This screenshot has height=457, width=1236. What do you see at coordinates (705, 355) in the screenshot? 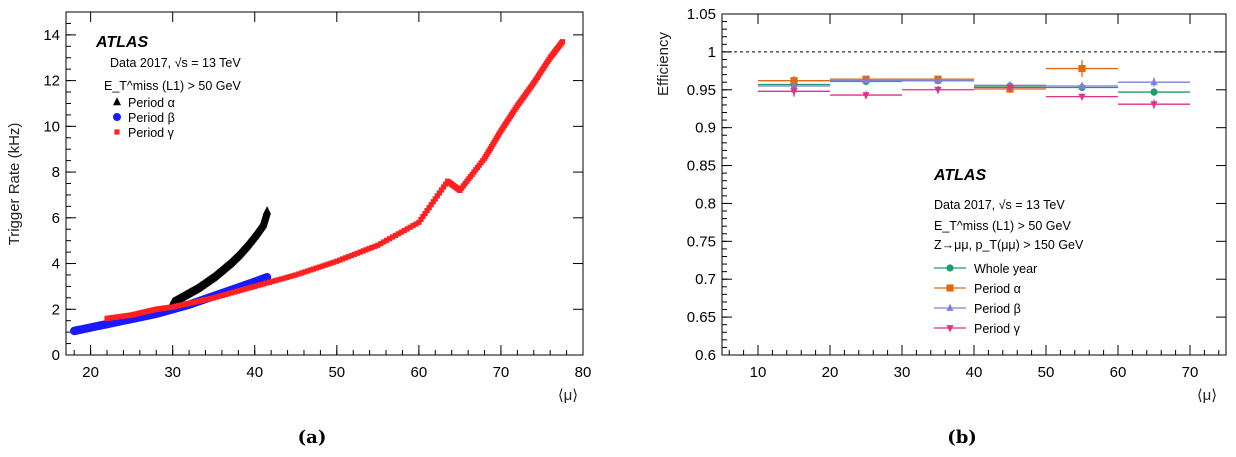
I see `y-tick-label-b: 0.6` at bounding box center [705, 355].